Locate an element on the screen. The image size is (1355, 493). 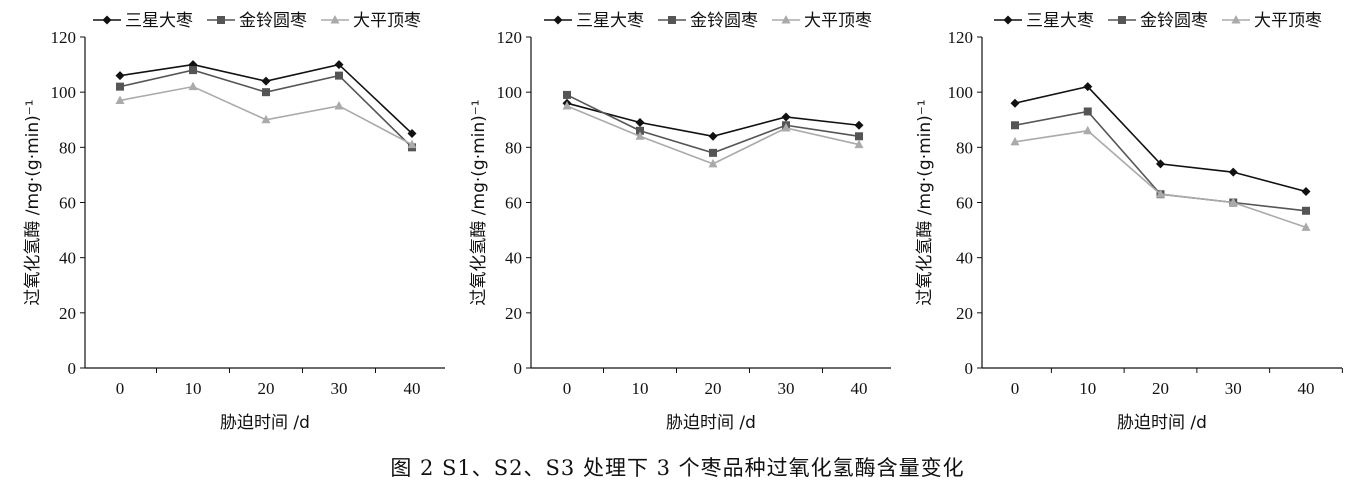
figure-caption: 图 2 S1、S2、S3 处理下 3 个枣品种过氧化氢酶含量变化 is located at coordinates (677, 468).